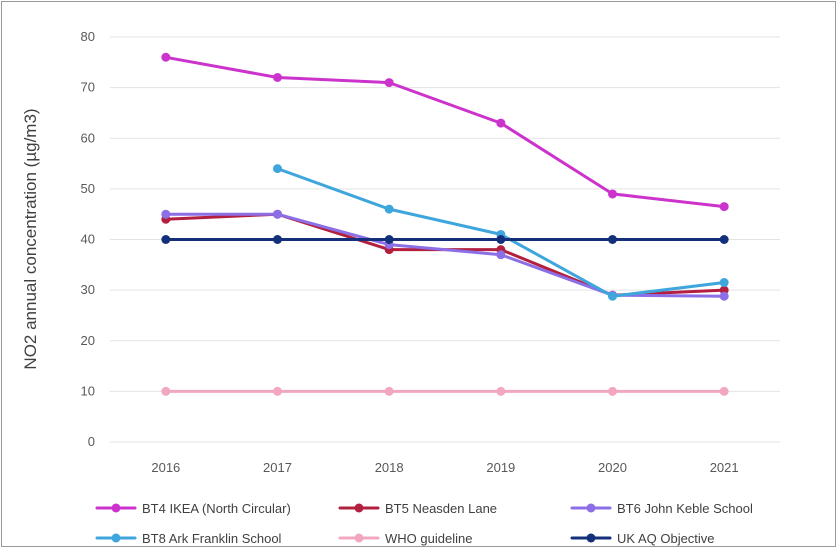 The height and width of the screenshot is (551, 836). I want to click on y-tick-label: 10, so click(88, 390).